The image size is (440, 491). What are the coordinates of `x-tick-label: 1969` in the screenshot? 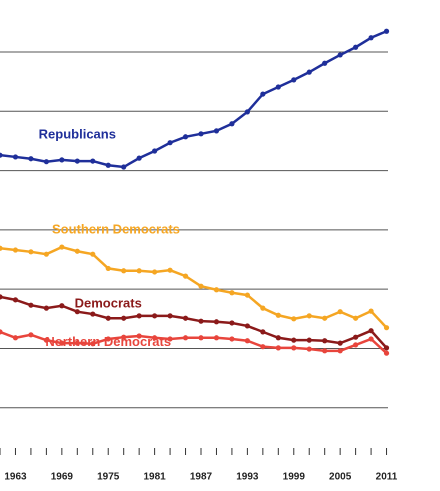 It's located at (62, 477).